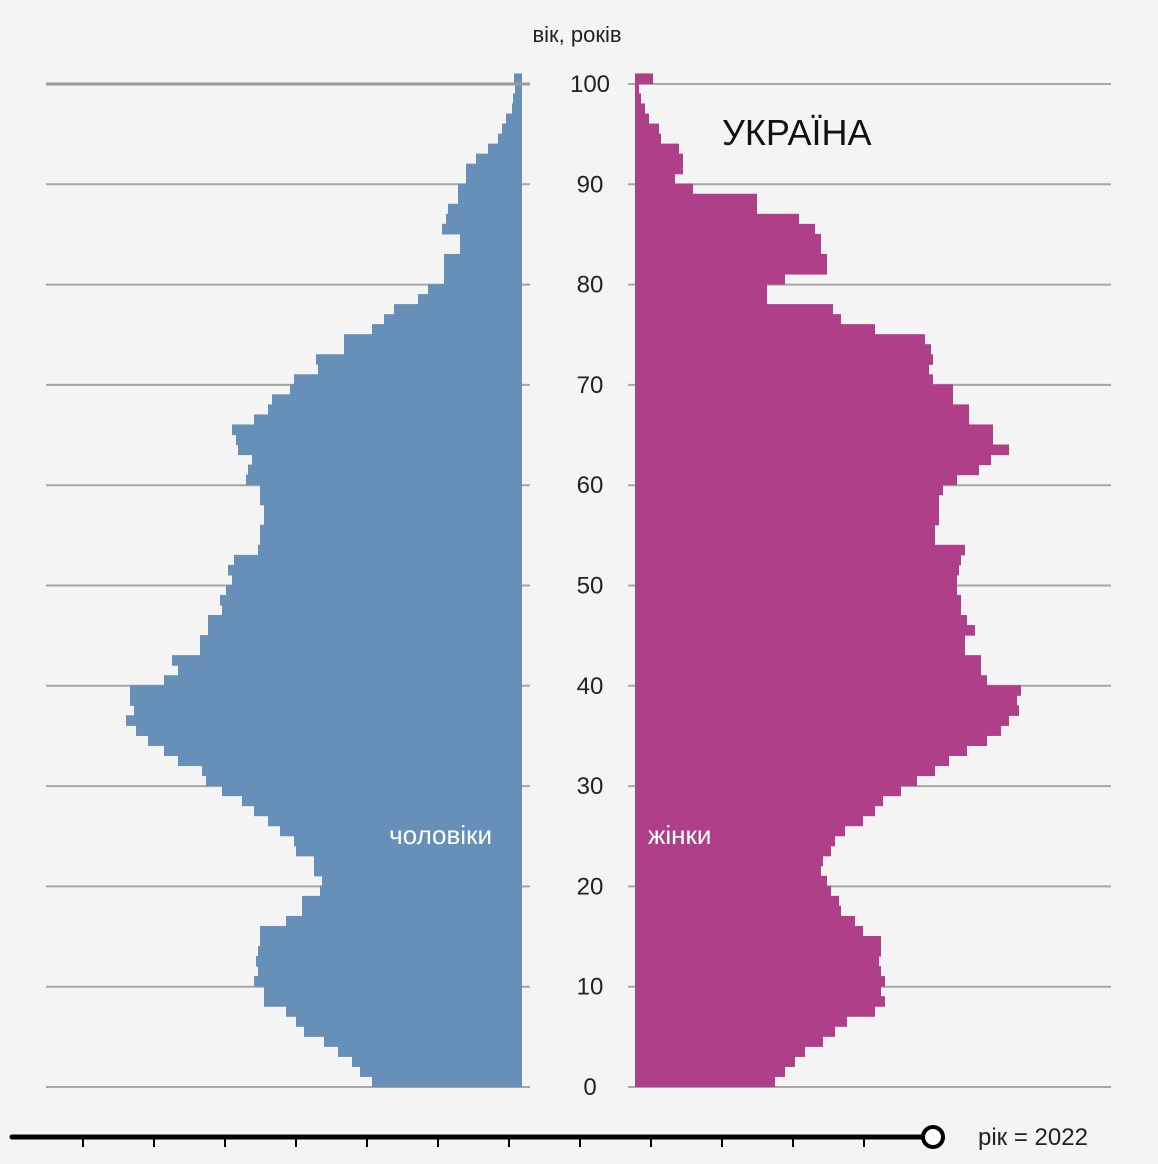 This screenshot has width=1158, height=1164. Describe the element at coordinates (589, 1087) in the screenshot. I see `age-tick-label: 0` at that location.